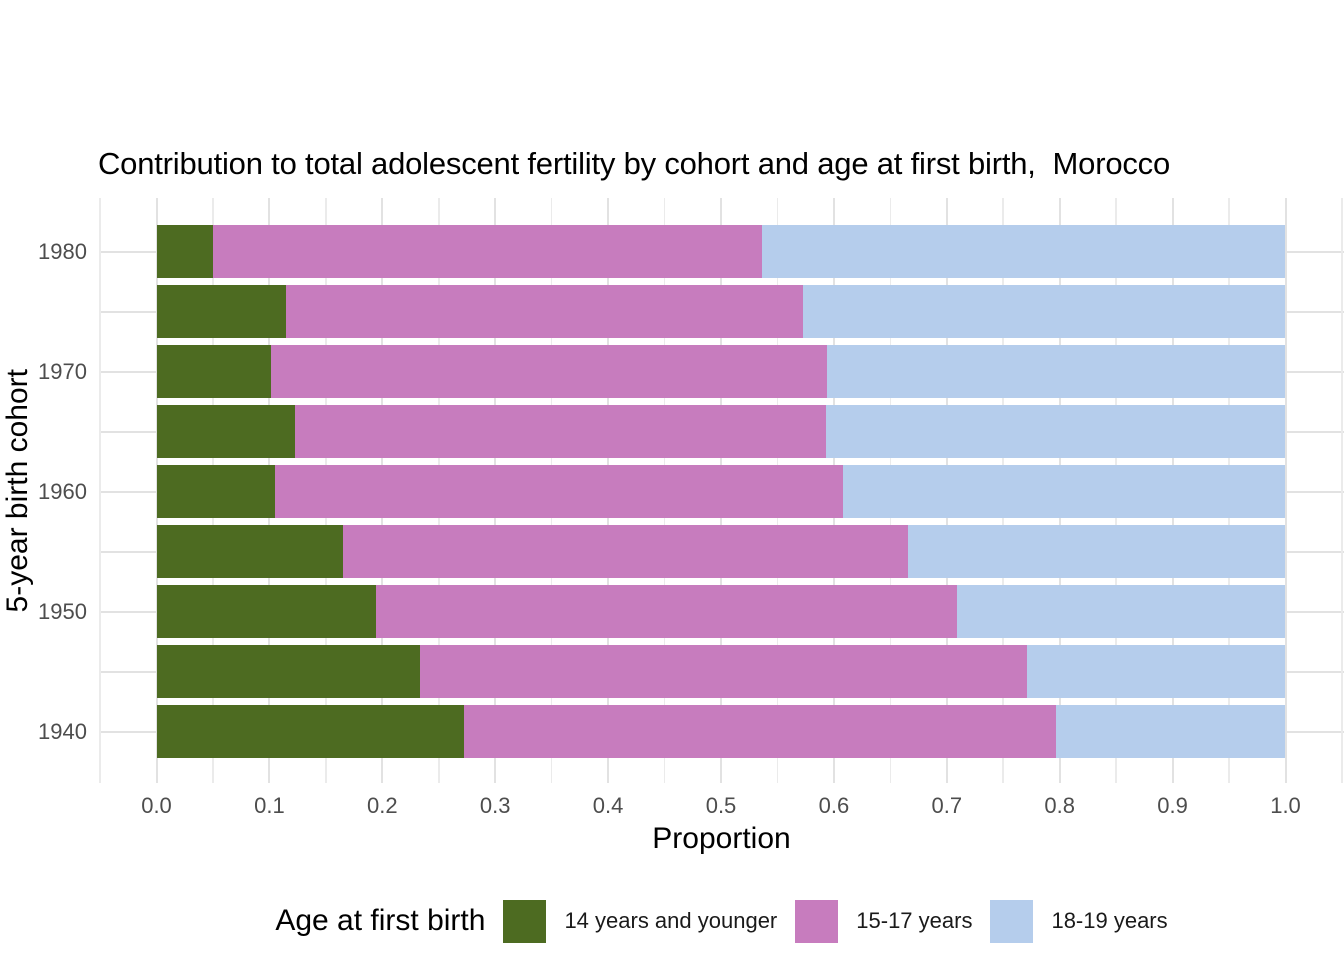 The height and width of the screenshot is (960, 1344). What do you see at coordinates (1064, 491) in the screenshot?
I see `bar-segment-1960-18-19-years` at bounding box center [1064, 491].